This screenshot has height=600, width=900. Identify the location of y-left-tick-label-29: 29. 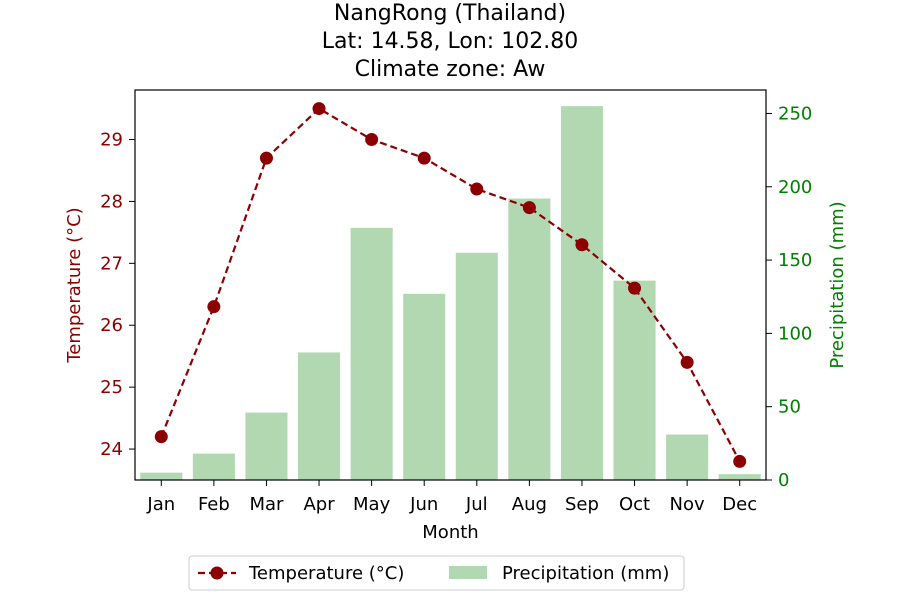
(111, 140).